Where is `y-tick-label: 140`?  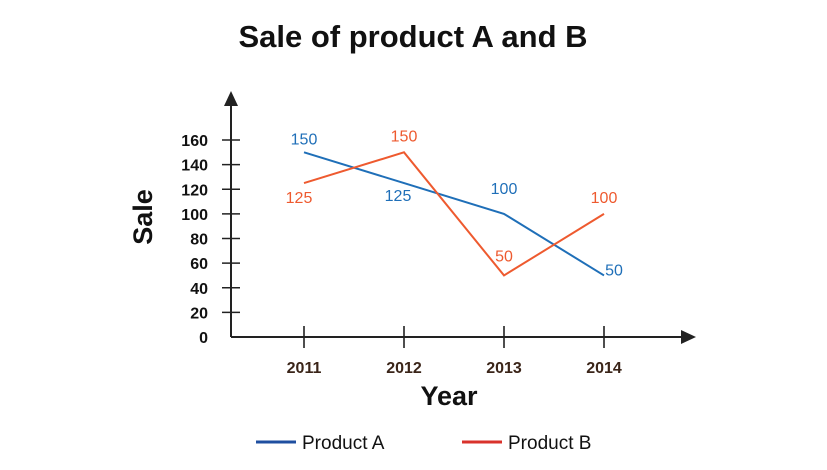
y-tick-label: 140 is located at coordinates (194, 166).